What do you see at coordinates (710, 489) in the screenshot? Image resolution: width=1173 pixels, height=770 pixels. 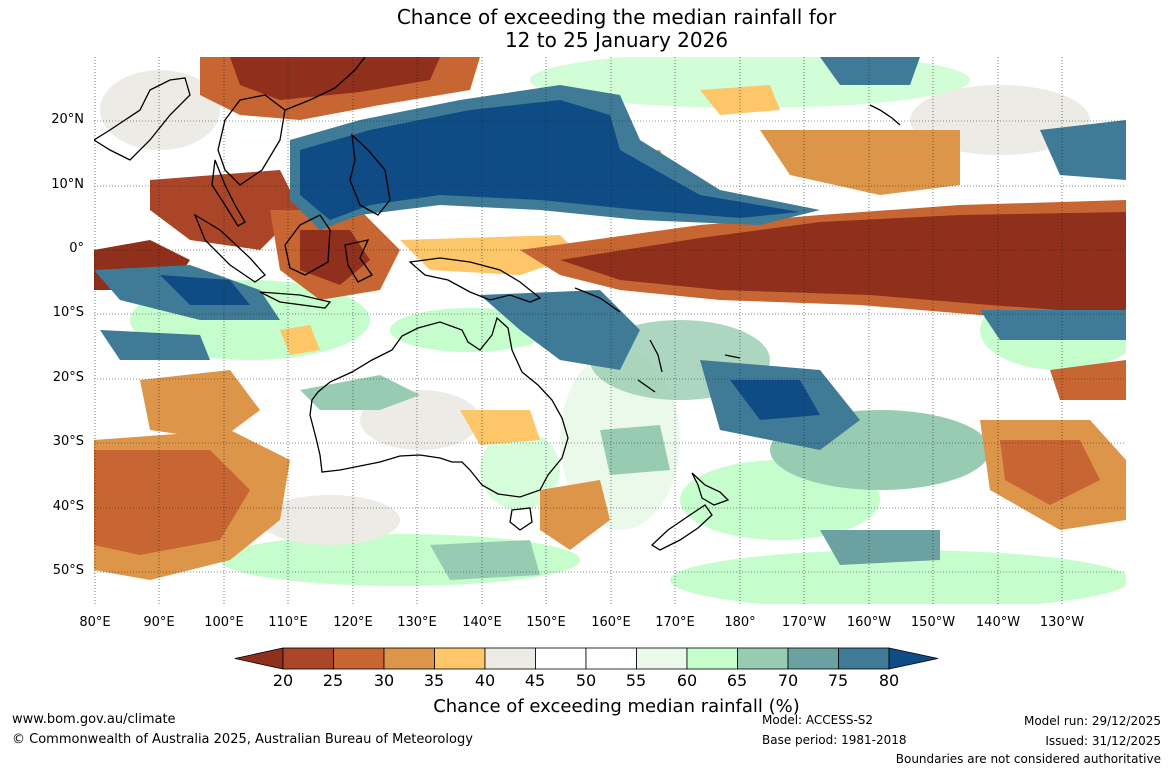 I see `new-zealand-north-island` at bounding box center [710, 489].